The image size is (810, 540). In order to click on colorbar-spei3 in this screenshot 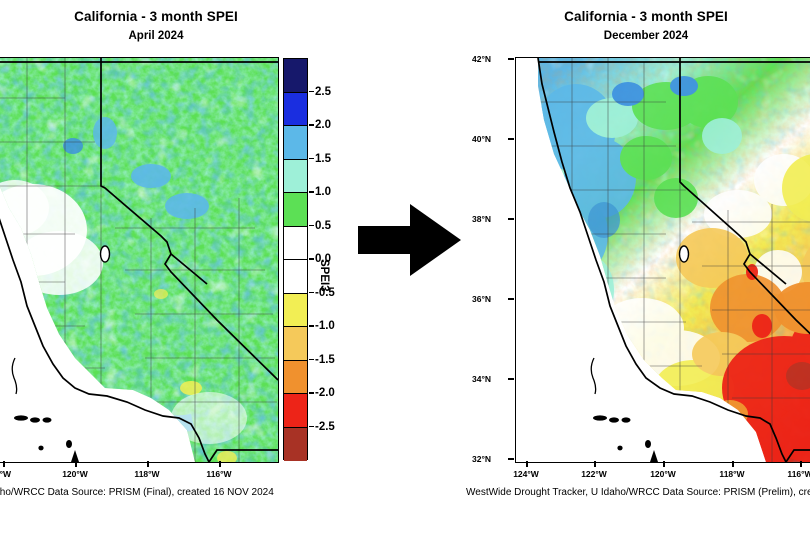, I will do `click(295, 259)`.